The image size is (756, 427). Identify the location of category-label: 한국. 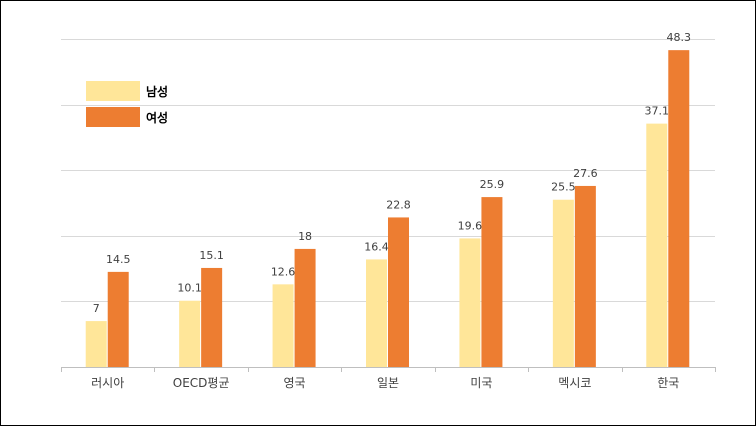
(668, 383).